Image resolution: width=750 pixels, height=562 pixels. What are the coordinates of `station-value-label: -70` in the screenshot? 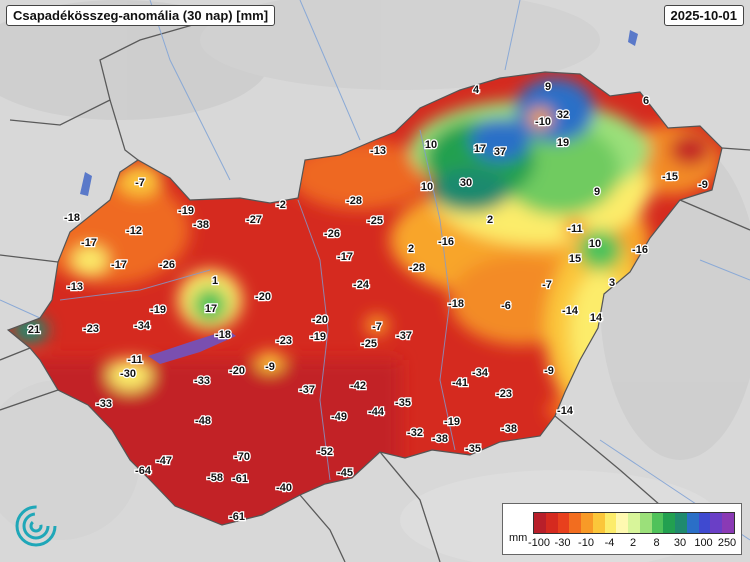 It's located at (242, 457).